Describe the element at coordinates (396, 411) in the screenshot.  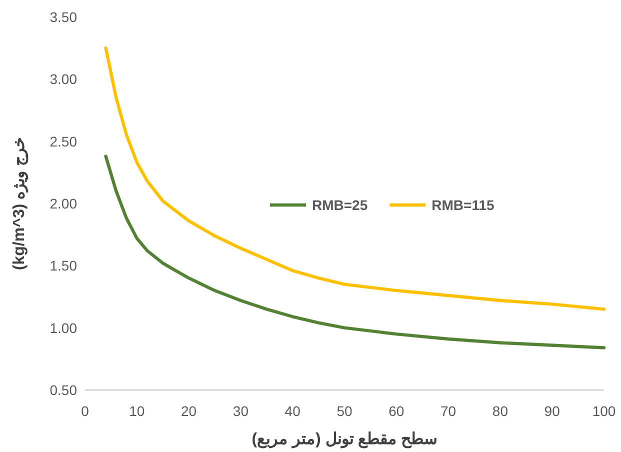
I see `x-tick-label: 60` at that location.